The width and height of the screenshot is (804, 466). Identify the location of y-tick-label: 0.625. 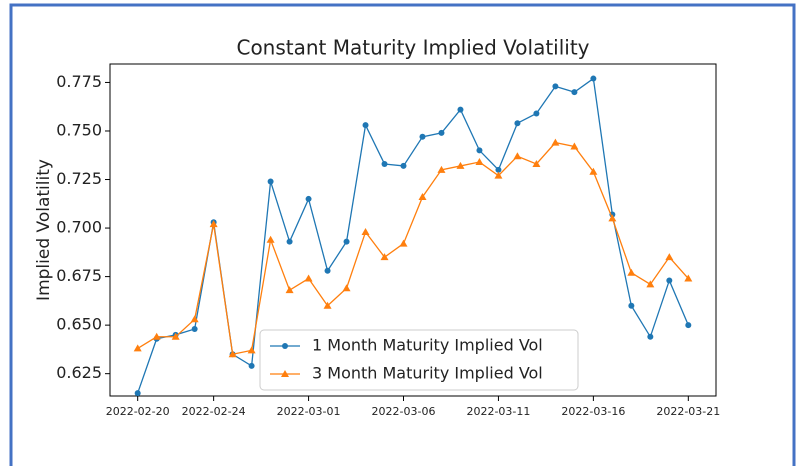
(79, 372).